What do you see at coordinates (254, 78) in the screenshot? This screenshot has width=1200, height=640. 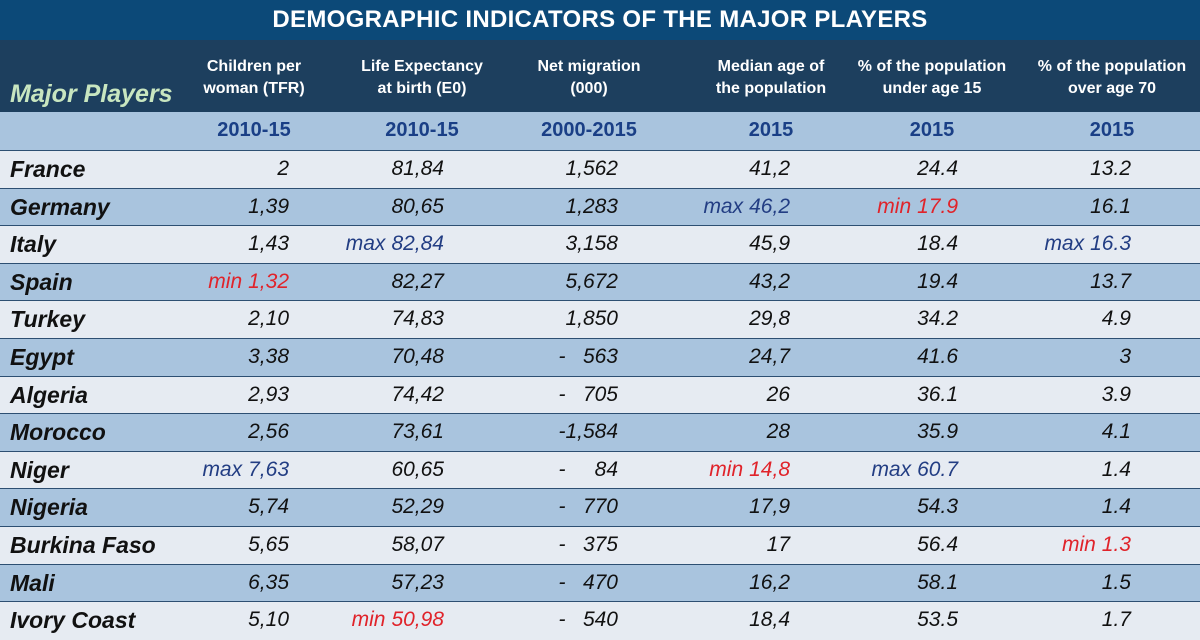 I see `column-header: Children per woman (TFR)` at bounding box center [254, 78].